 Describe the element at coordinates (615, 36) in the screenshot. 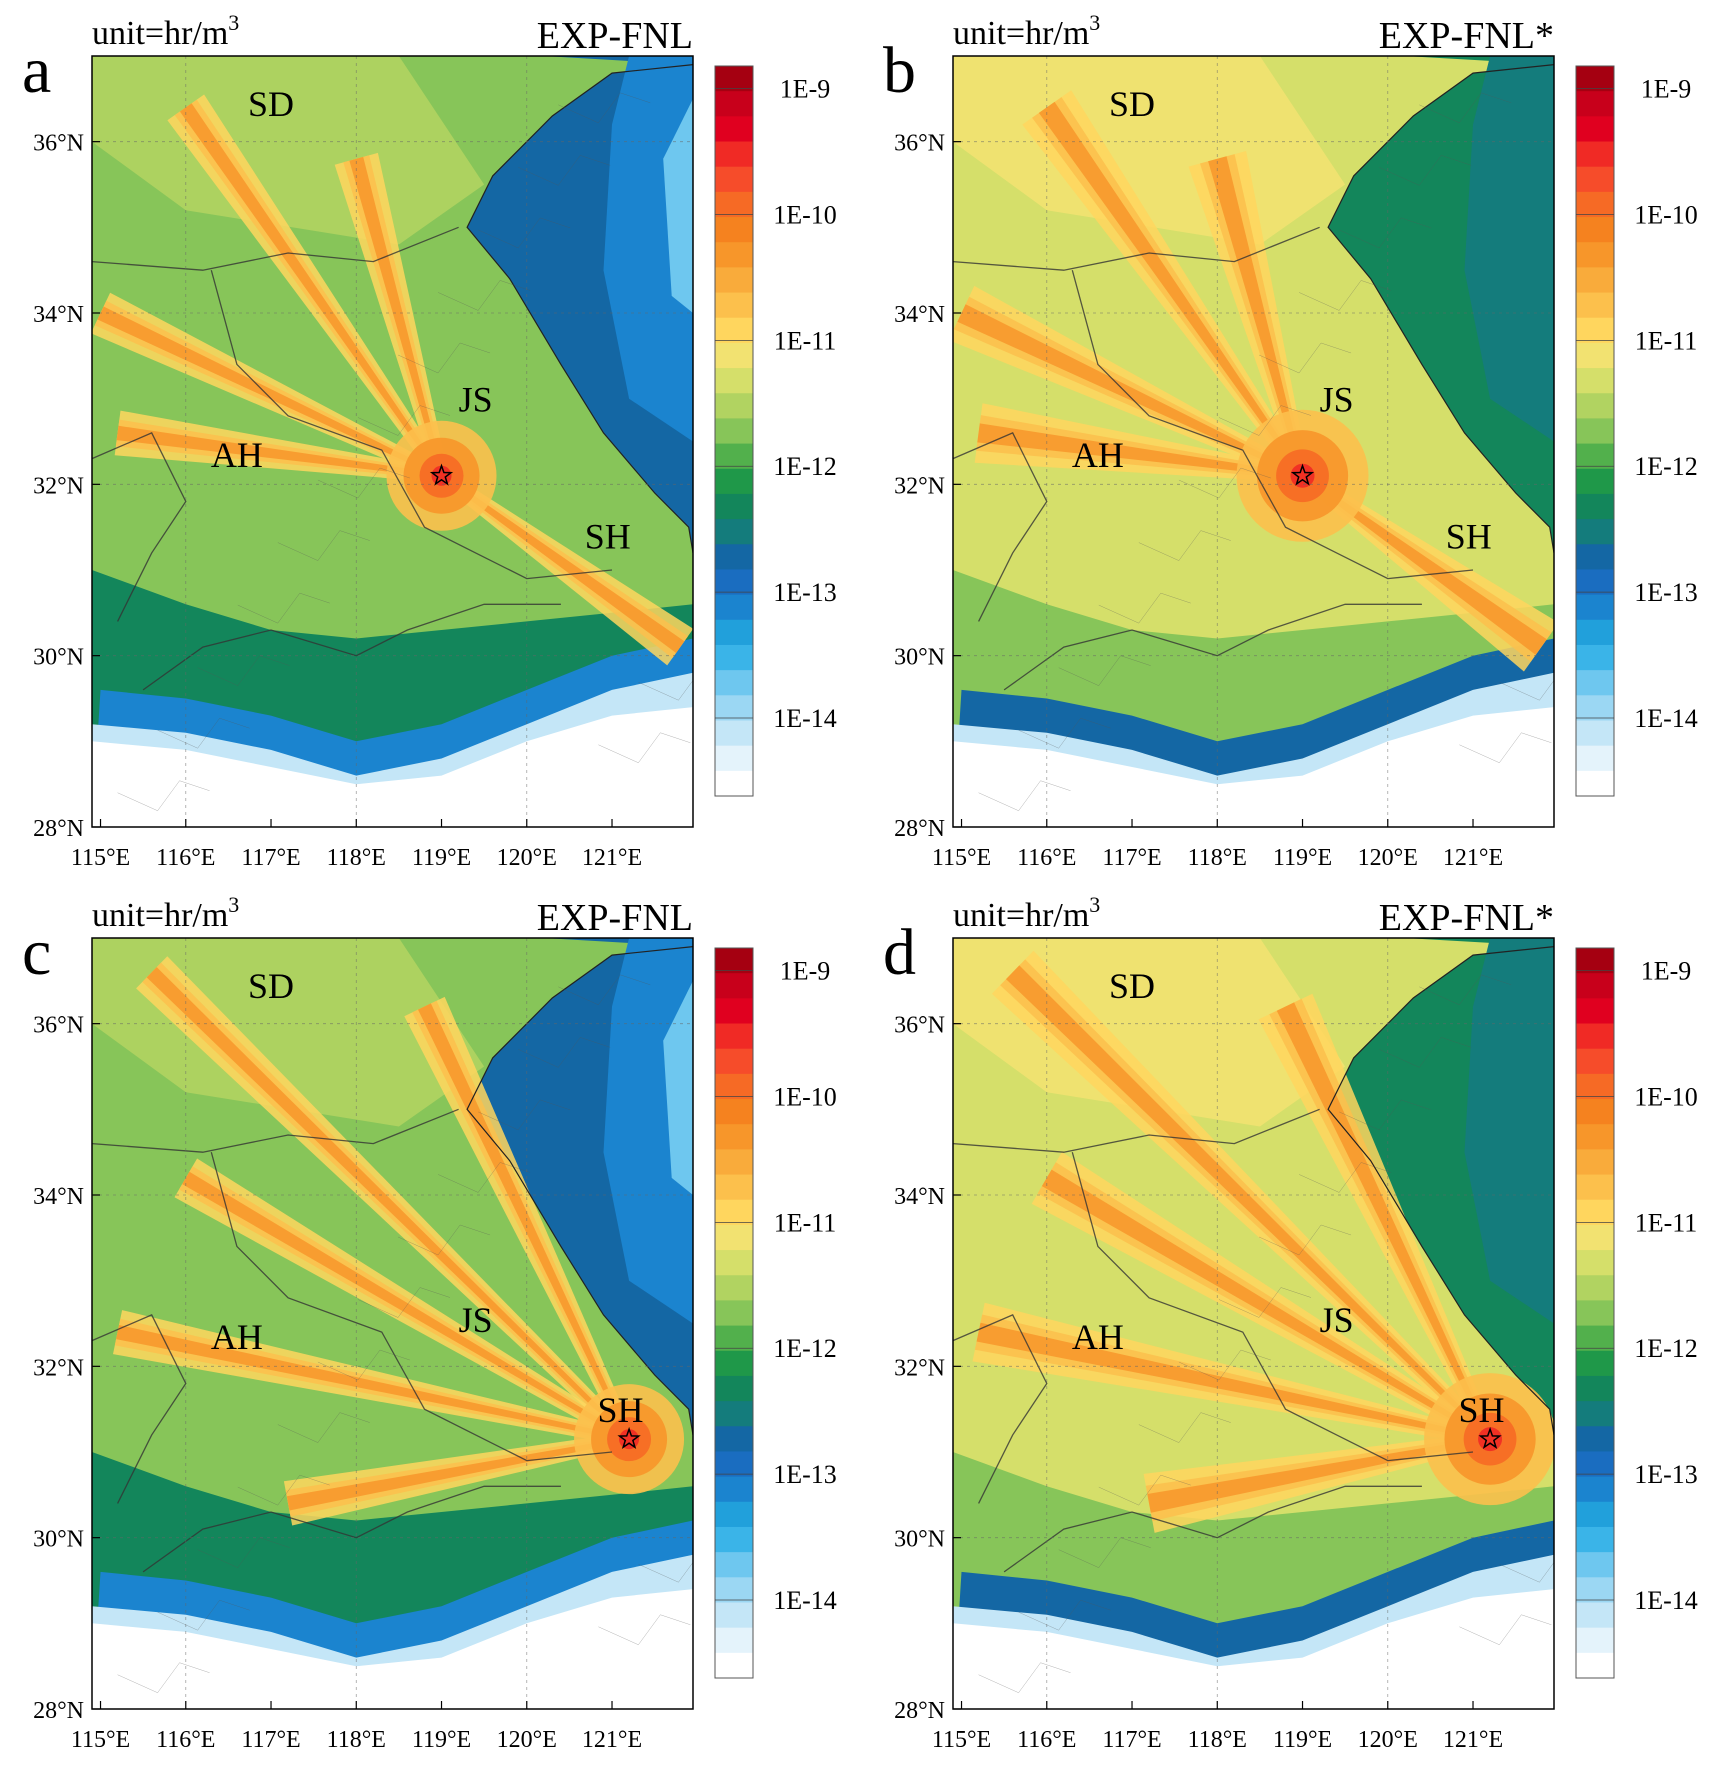

I see `experiment-title: EXP-FNL` at that location.